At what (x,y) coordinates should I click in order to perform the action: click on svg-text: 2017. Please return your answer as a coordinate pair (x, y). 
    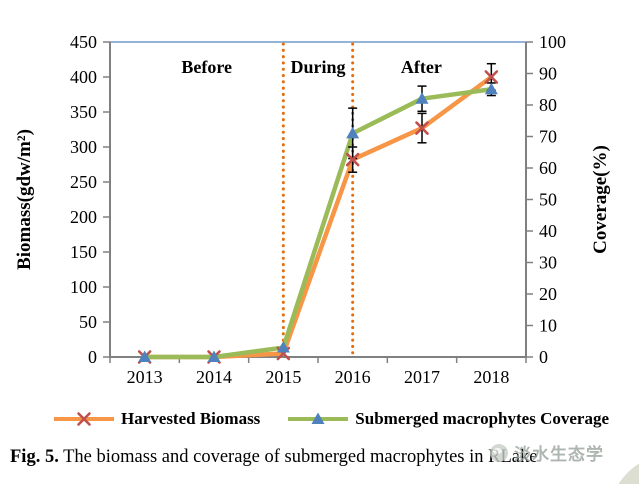
    Looking at the image, I should click on (422, 377).